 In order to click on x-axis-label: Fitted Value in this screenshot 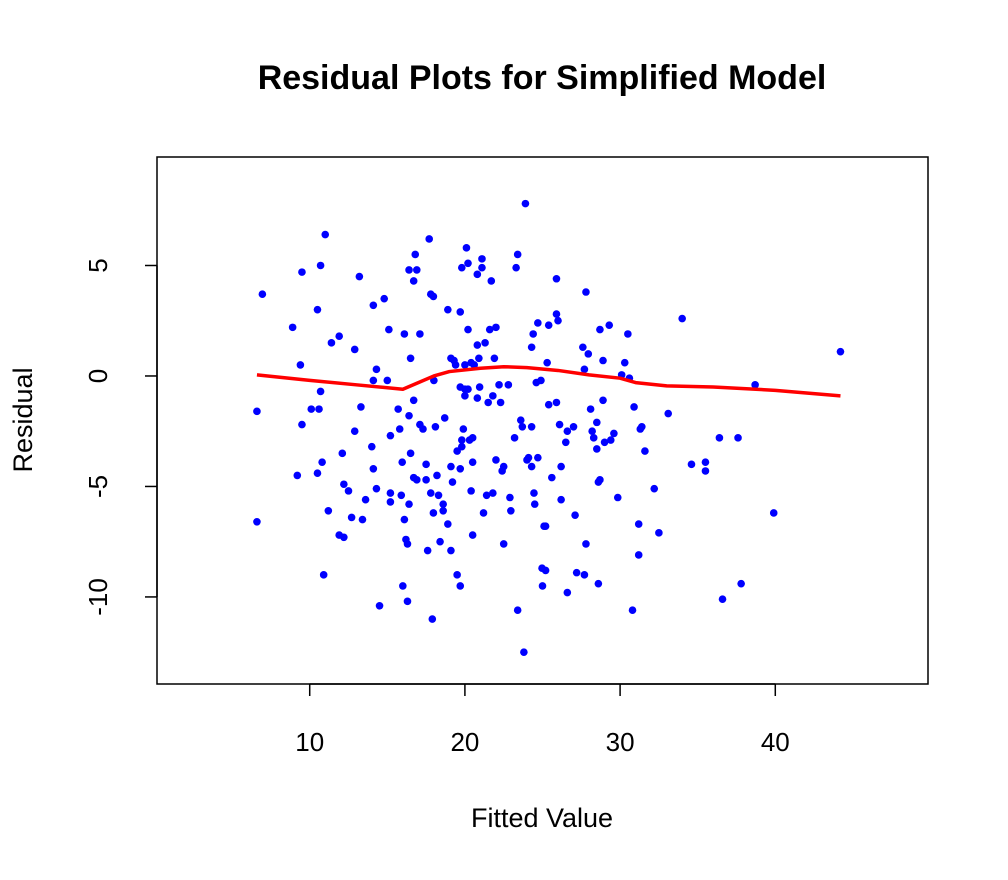, I will do `click(542, 818)`.